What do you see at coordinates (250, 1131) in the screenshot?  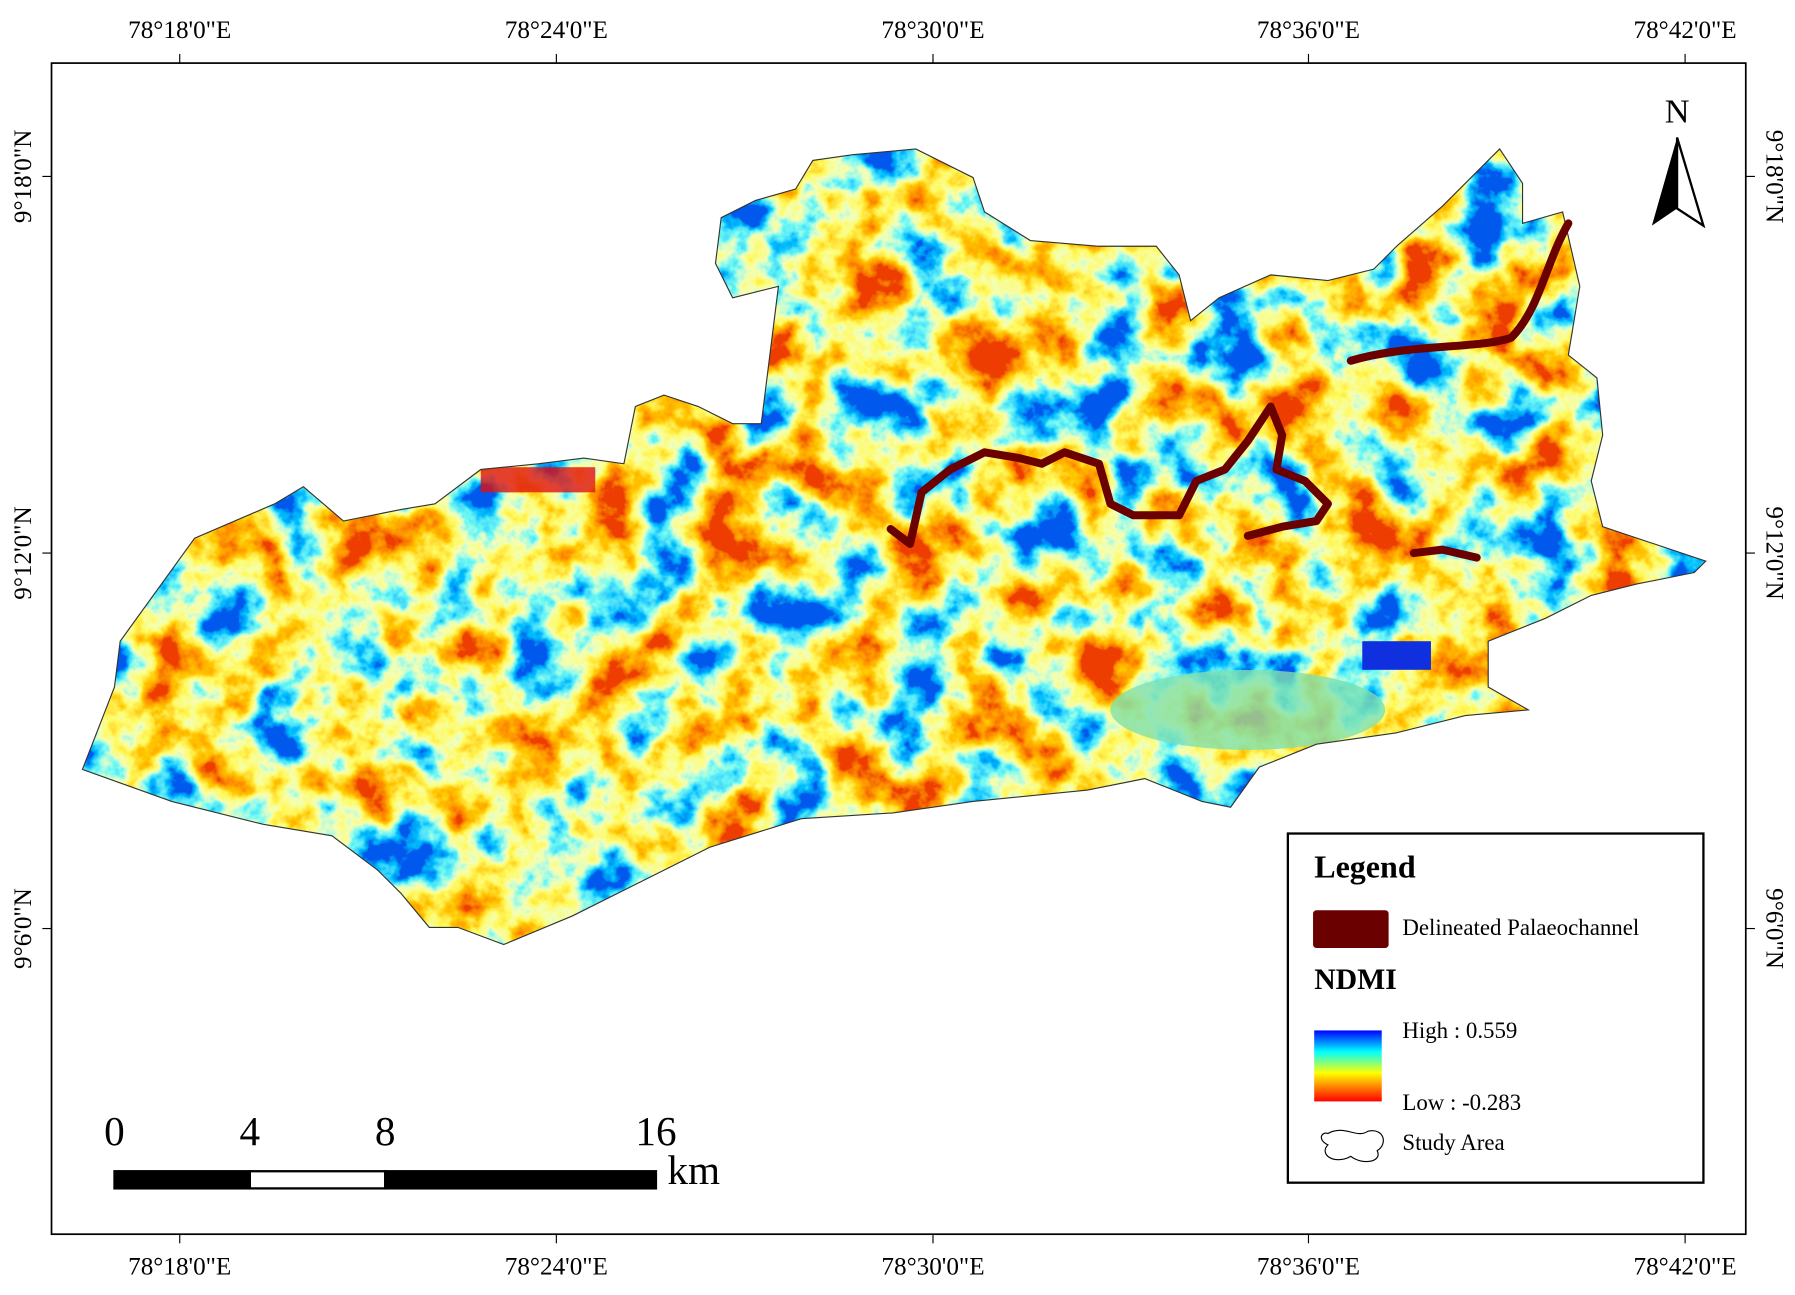 I see `scale-label: 4` at bounding box center [250, 1131].